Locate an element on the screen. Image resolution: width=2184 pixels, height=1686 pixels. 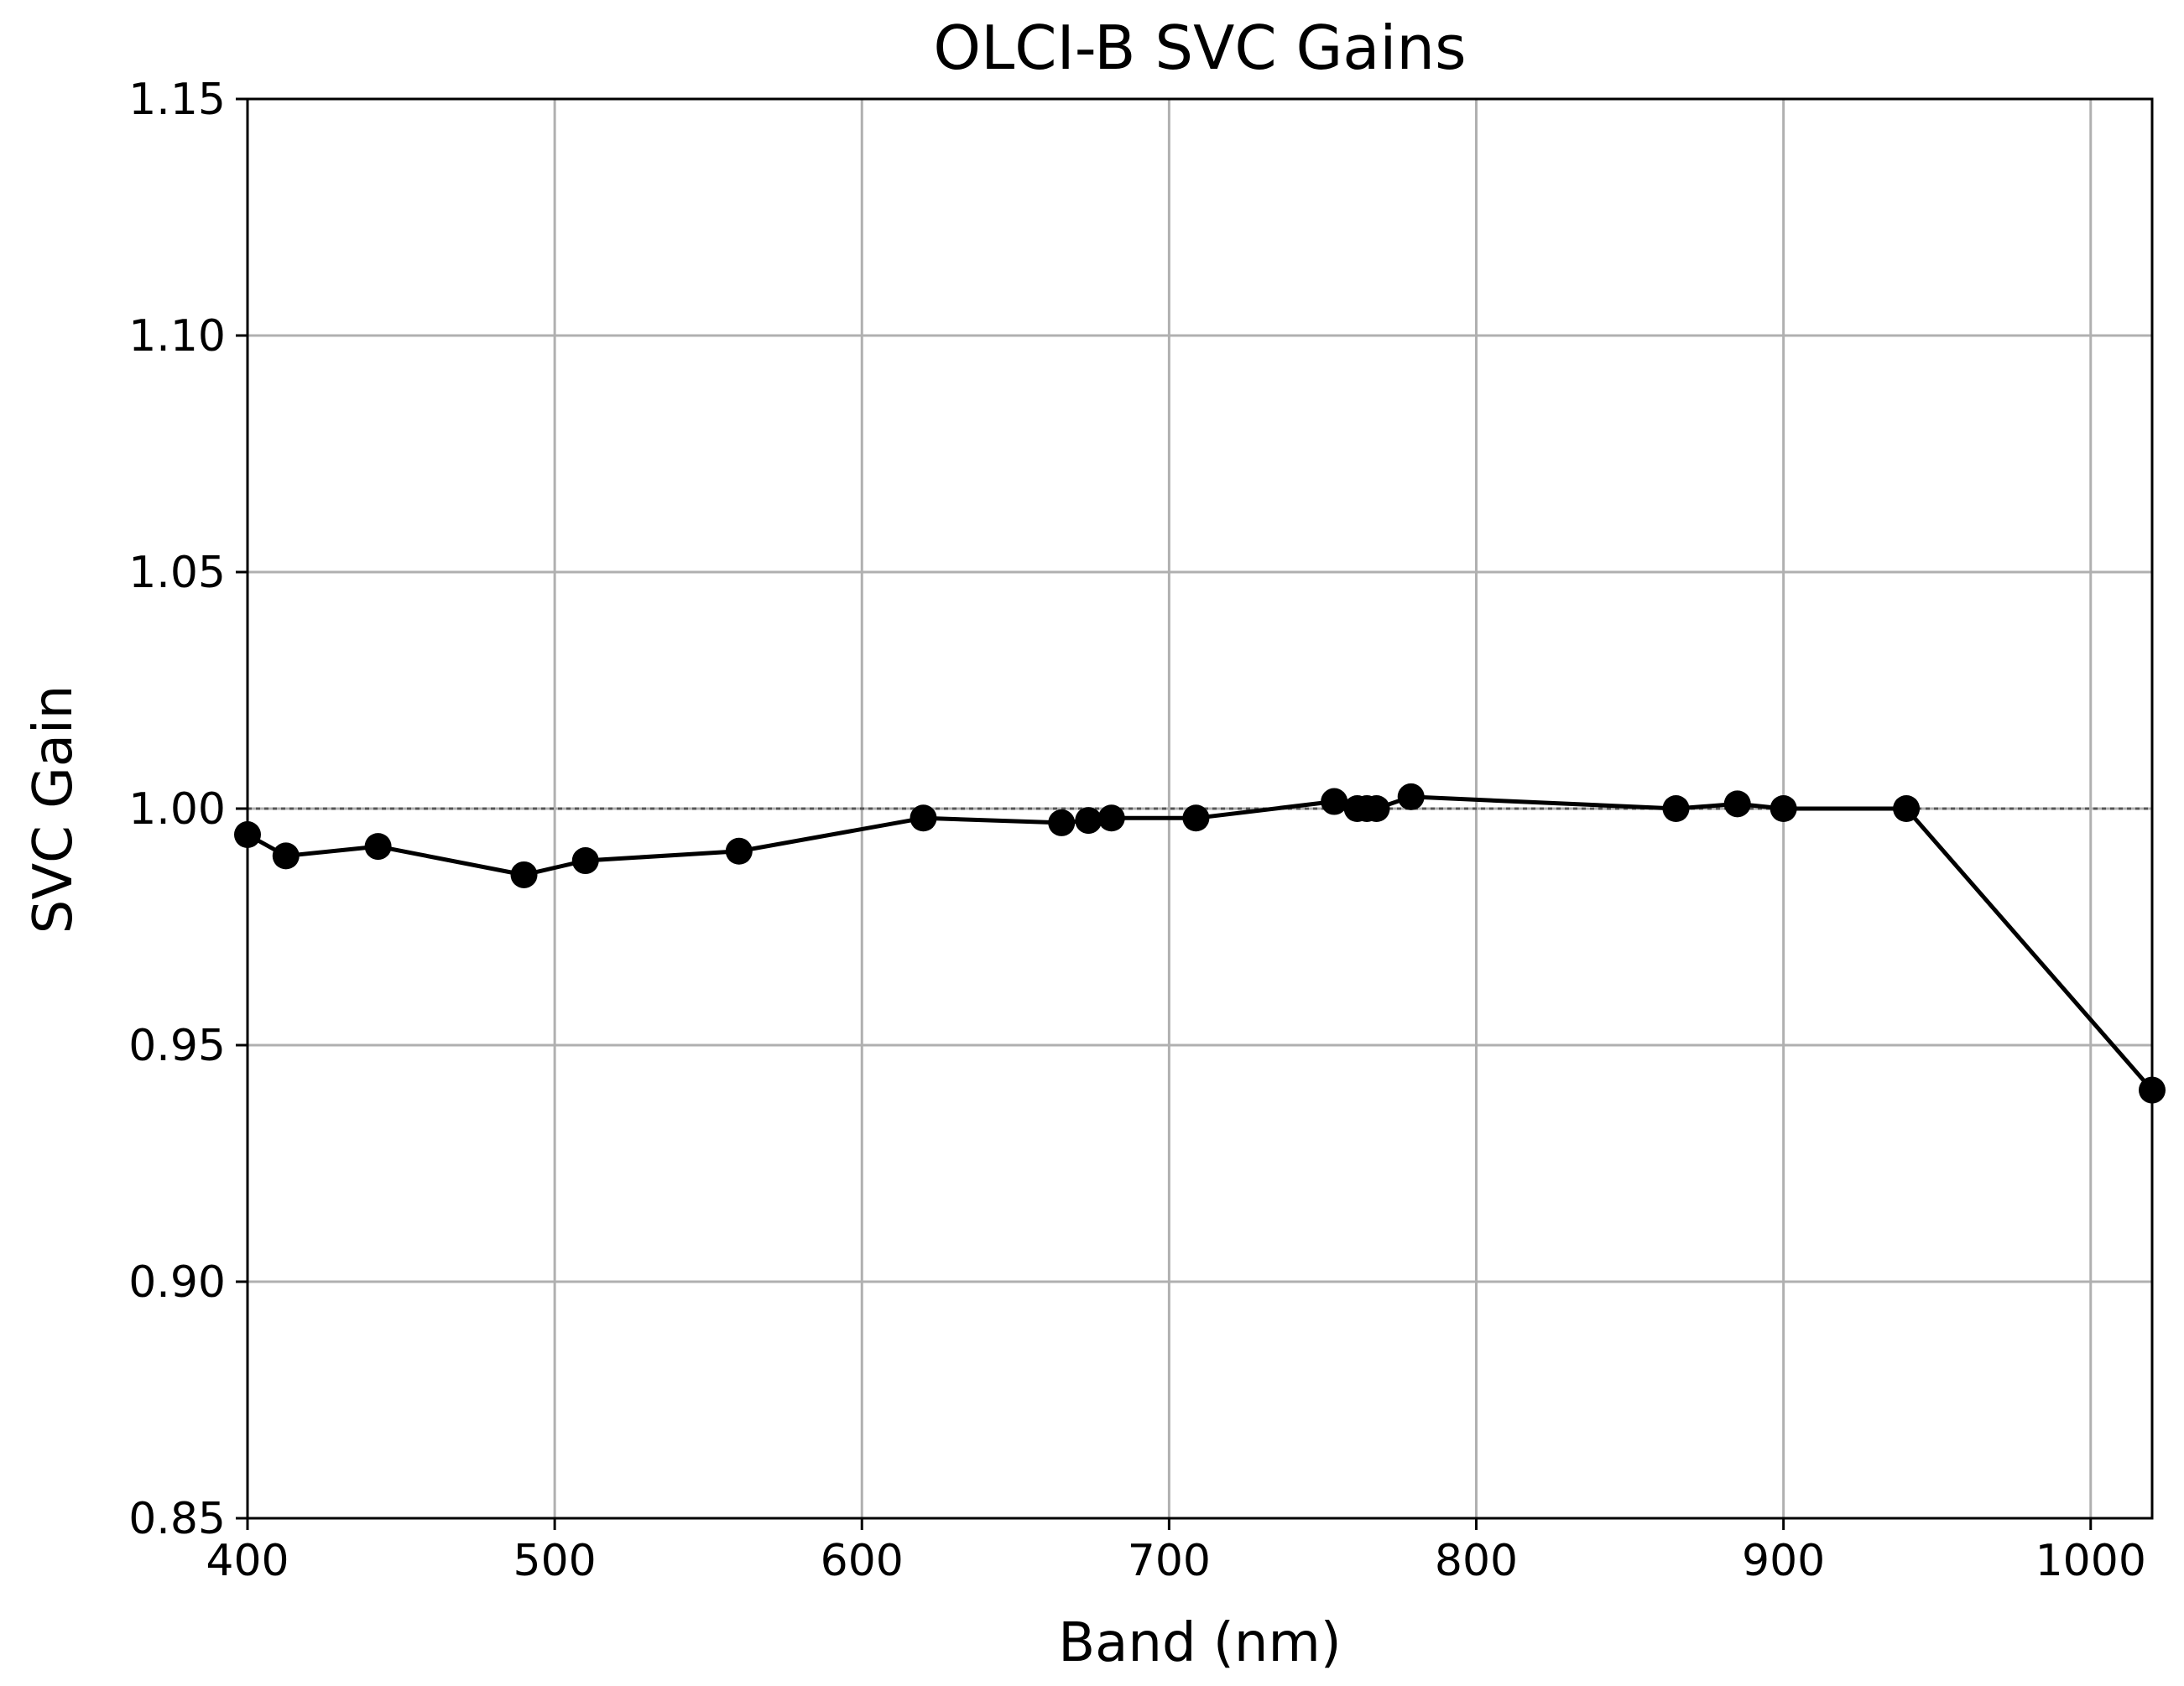
x-tick-label: 400 is located at coordinates (247, 1561).